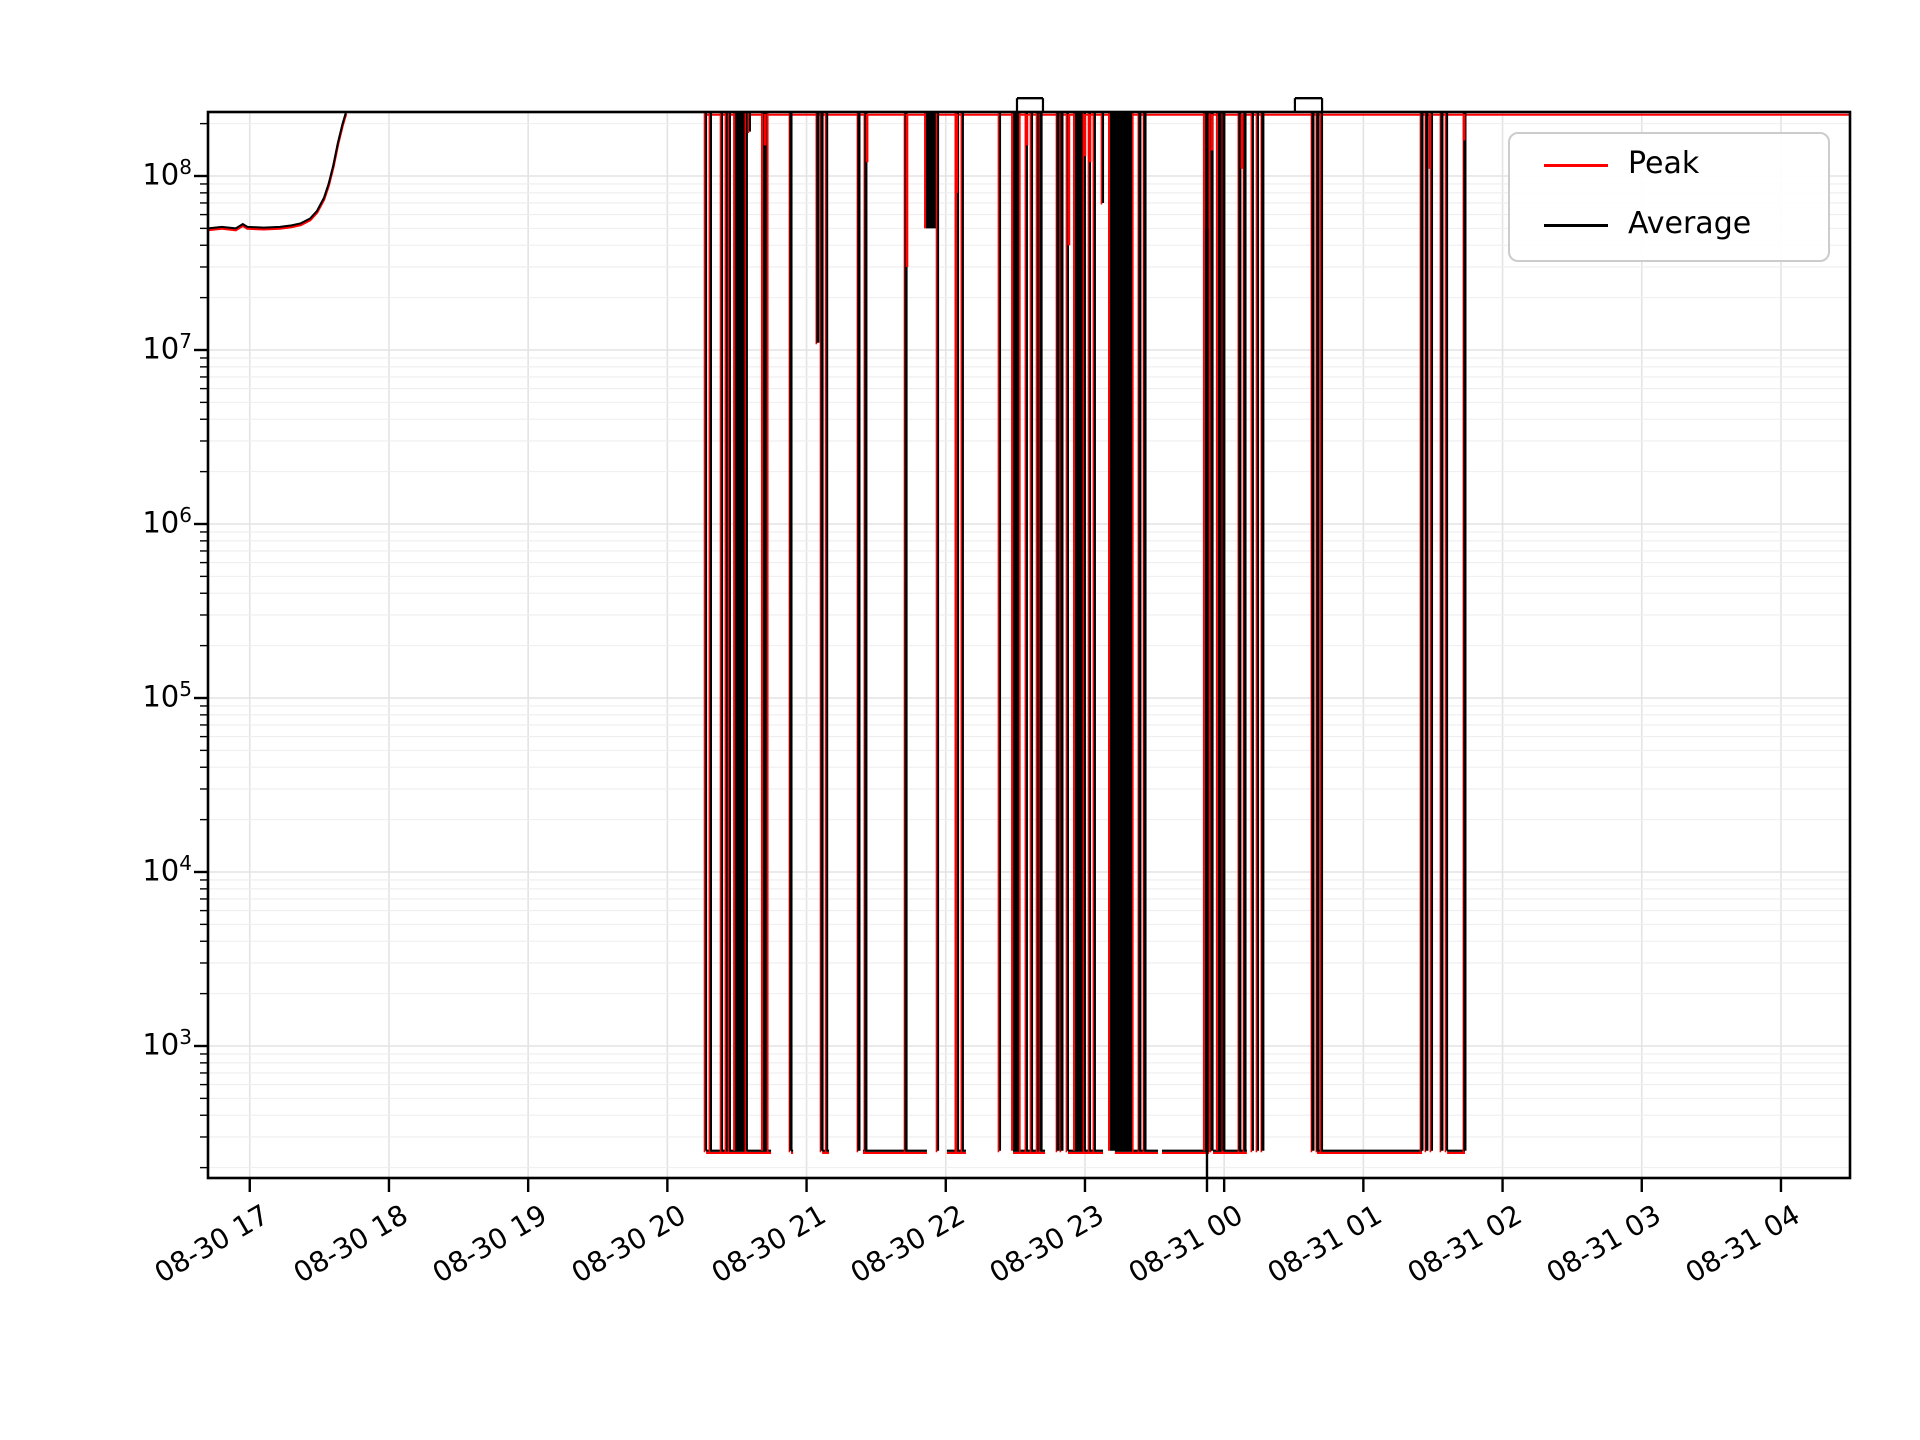 This screenshot has height=1440, width=1920. What do you see at coordinates (277, 170) in the screenshot?
I see `average-baseline` at bounding box center [277, 170].